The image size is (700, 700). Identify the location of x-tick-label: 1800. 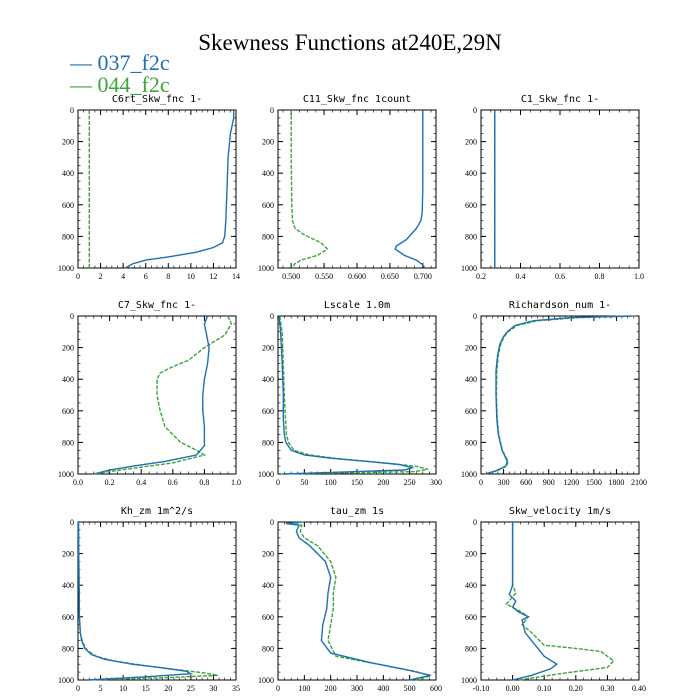
(616, 482).